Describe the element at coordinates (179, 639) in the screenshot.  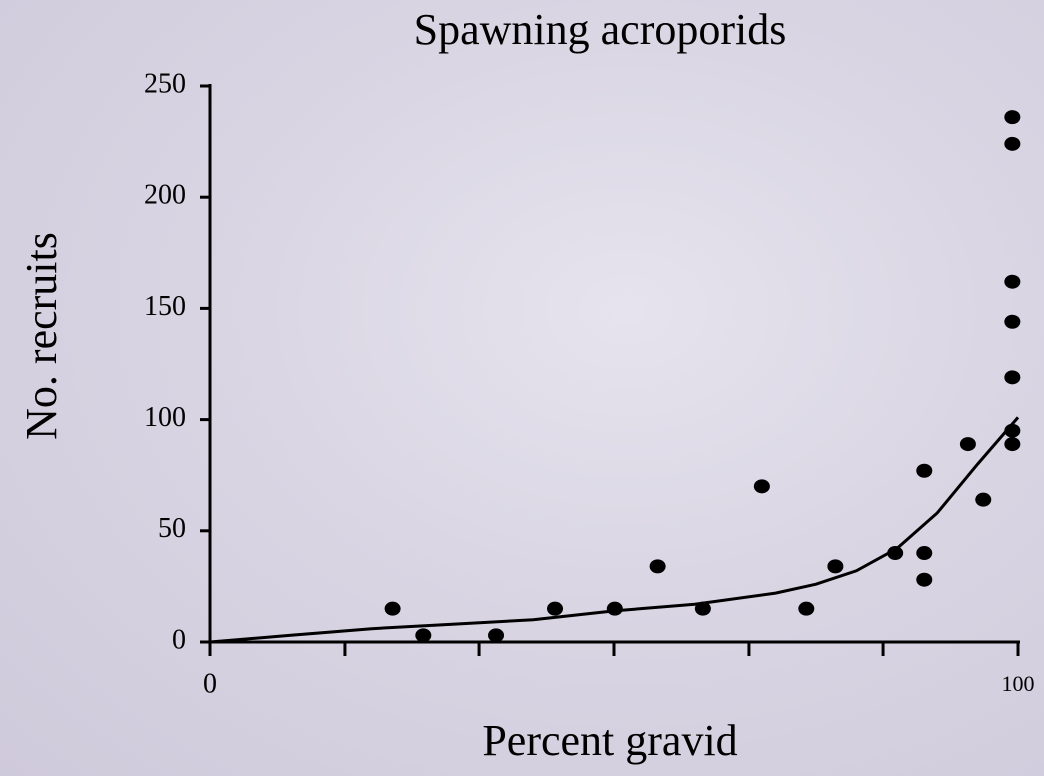
I see `y-tick-label: 0` at that location.